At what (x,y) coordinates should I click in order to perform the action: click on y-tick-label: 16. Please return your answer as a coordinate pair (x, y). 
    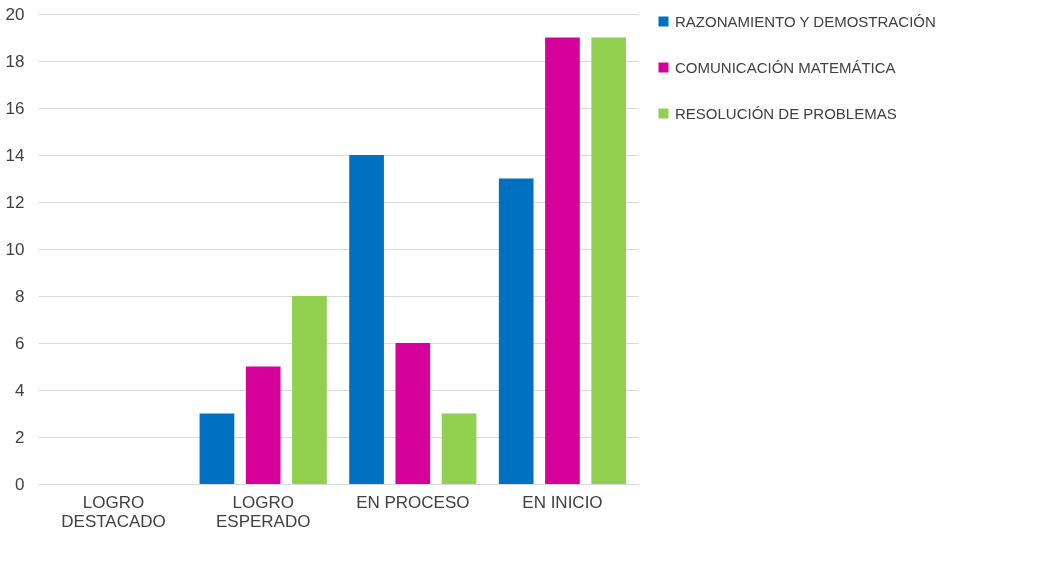
    Looking at the image, I should click on (15, 108).